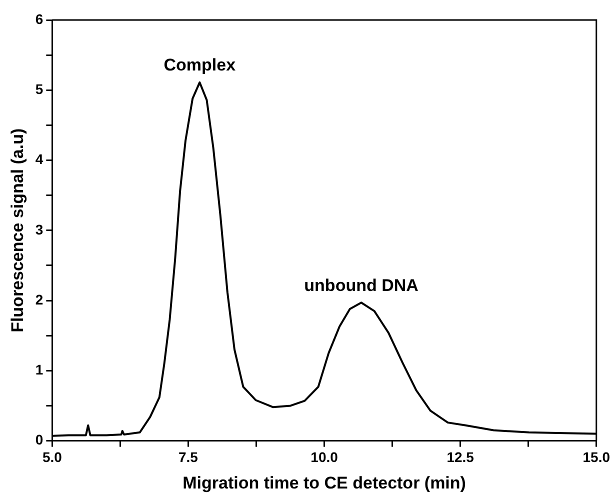 This screenshot has width=613, height=504. What do you see at coordinates (52, 457) in the screenshot?
I see `x-tick-label: 5.0` at bounding box center [52, 457].